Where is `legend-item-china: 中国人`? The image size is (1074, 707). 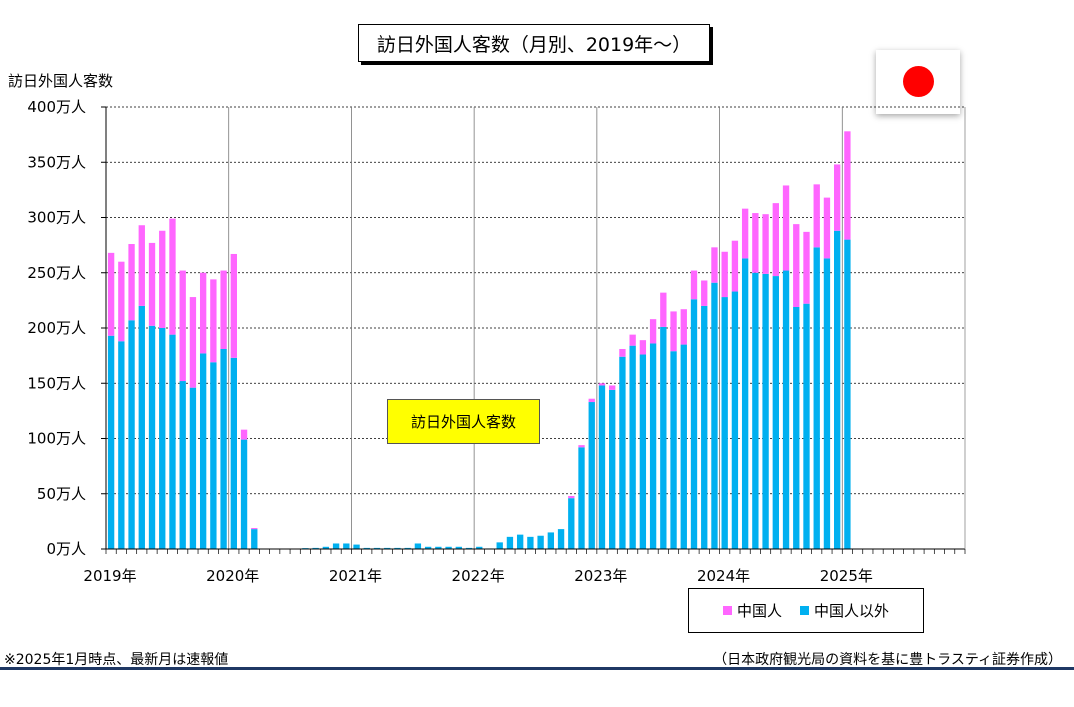
legend-item-china: 中国人 is located at coordinates (752, 610).